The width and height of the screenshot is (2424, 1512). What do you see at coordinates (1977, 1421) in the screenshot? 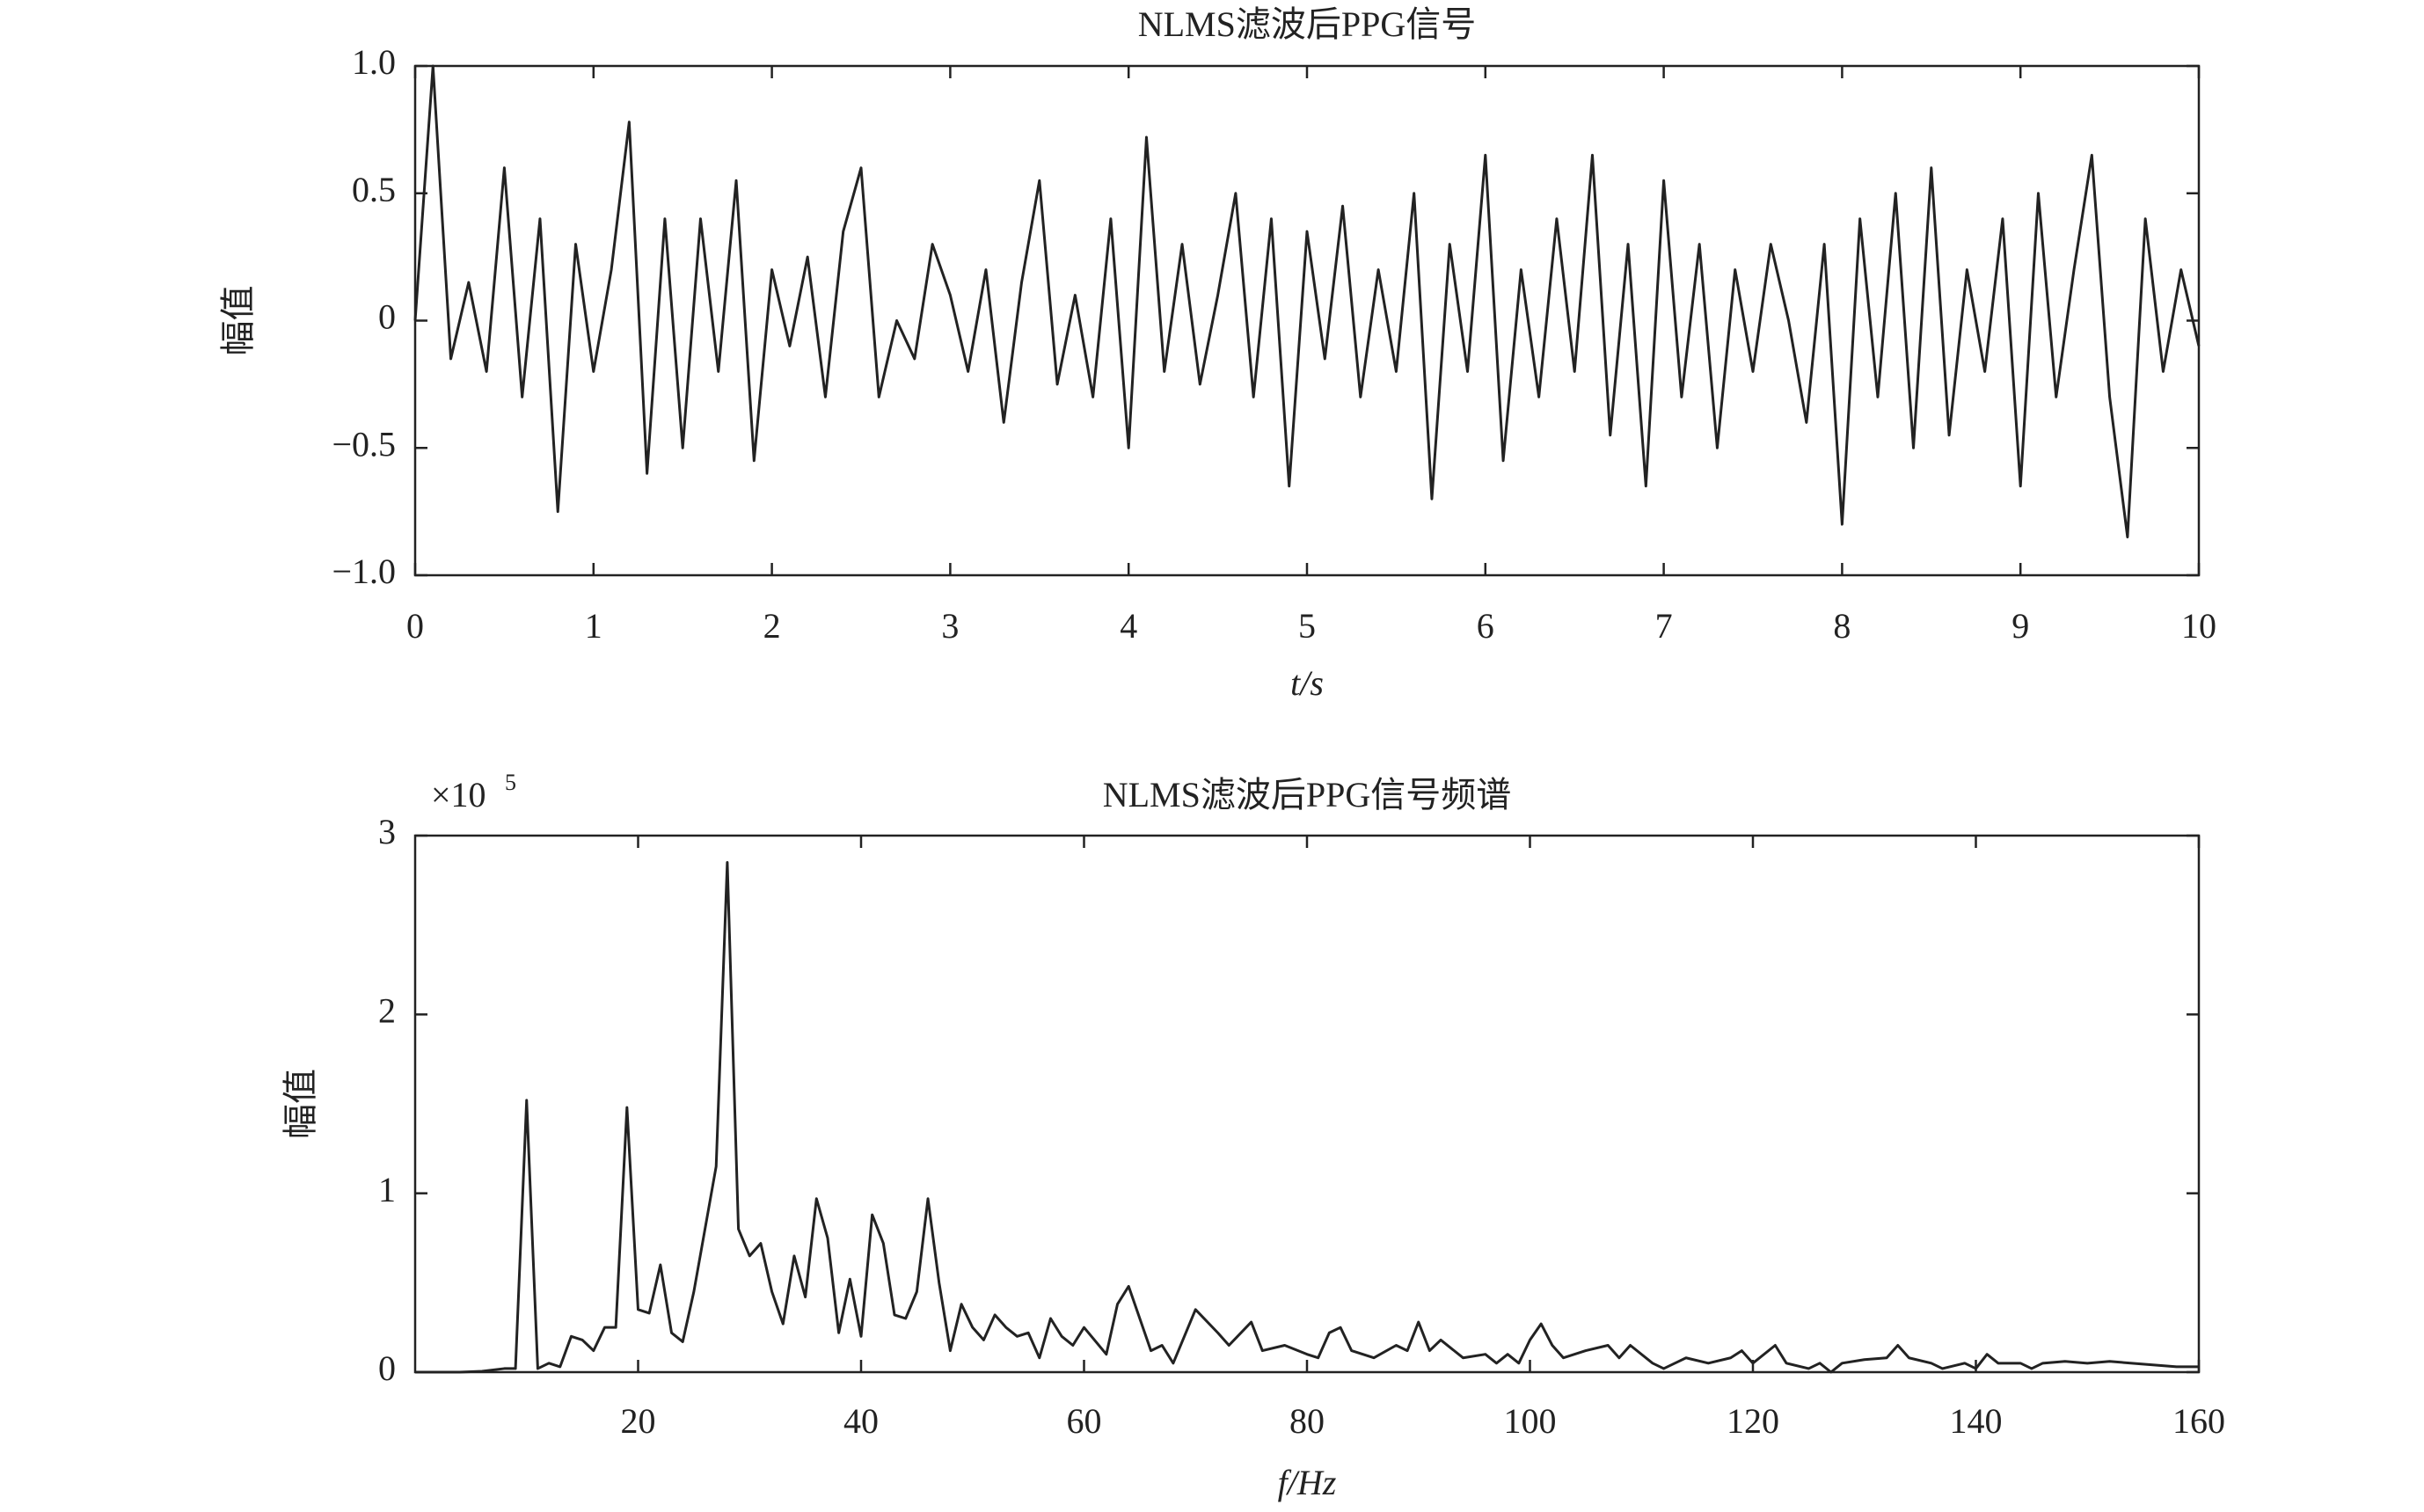
I see `x-tick-label: 140` at bounding box center [1977, 1421].